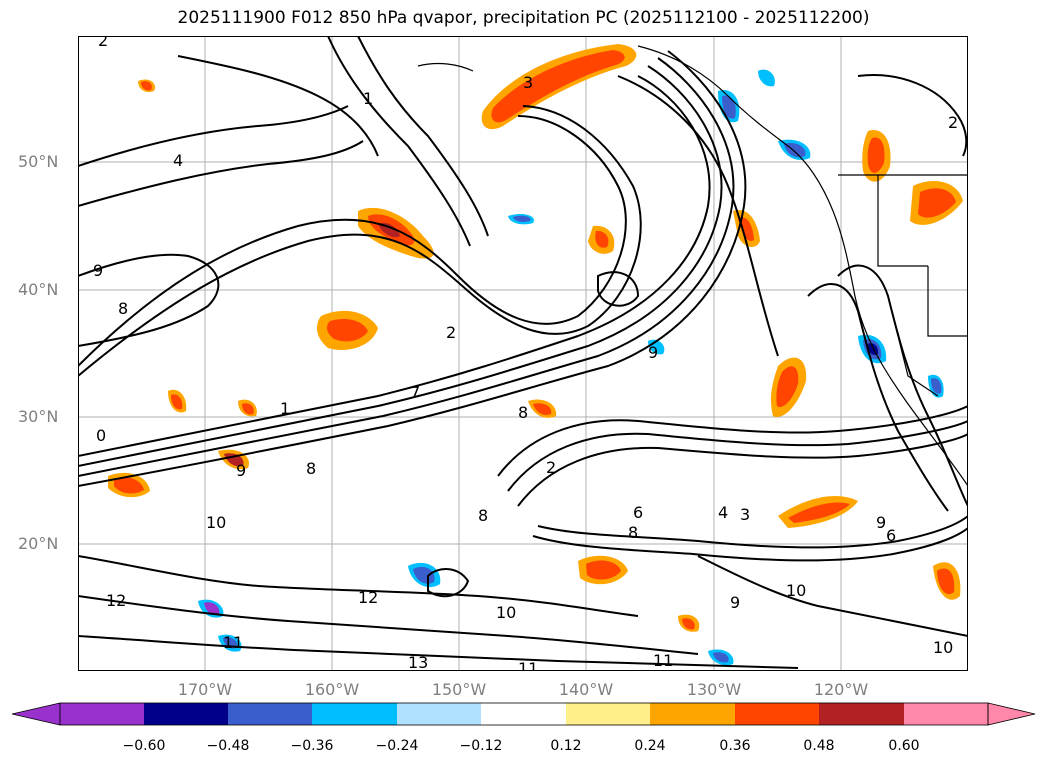  What do you see at coordinates (936, 386) in the screenshot?
I see `precip-neg-east-core` at bounding box center [936, 386].